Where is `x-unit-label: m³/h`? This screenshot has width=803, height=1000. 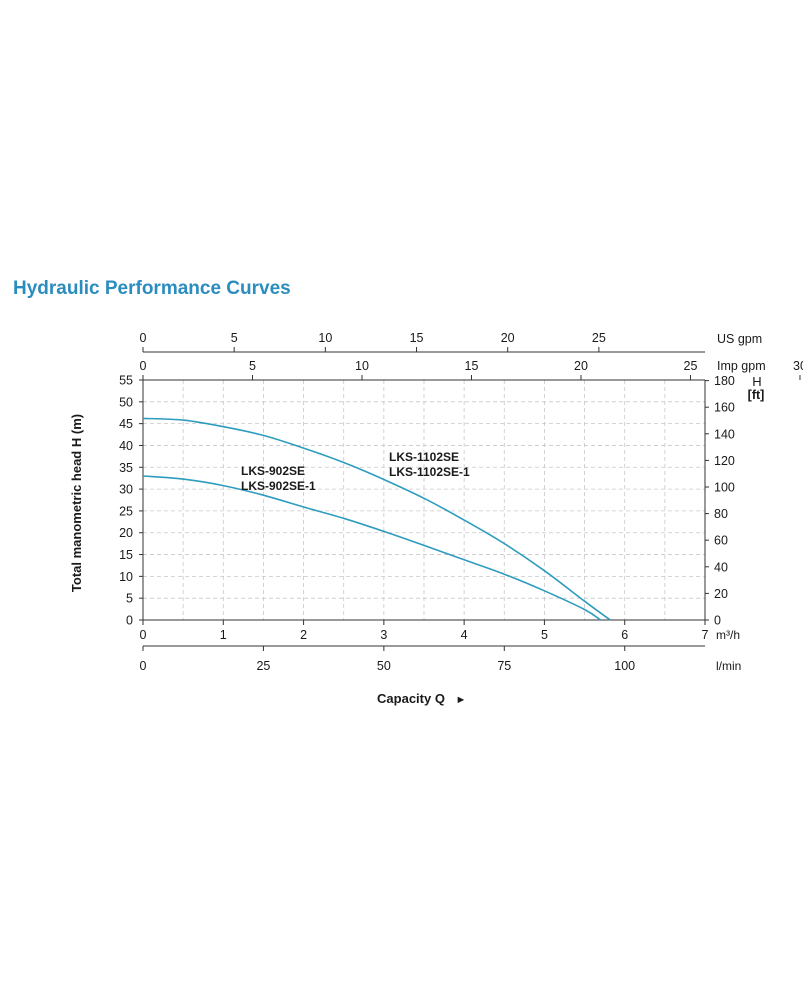
x-unit-label: m³/h is located at coordinates (728, 635).